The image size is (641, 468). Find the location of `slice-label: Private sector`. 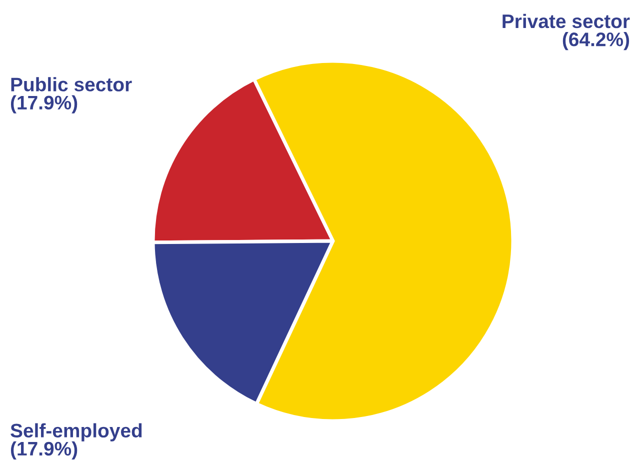

slice-label: Private sector is located at coordinates (566, 21).